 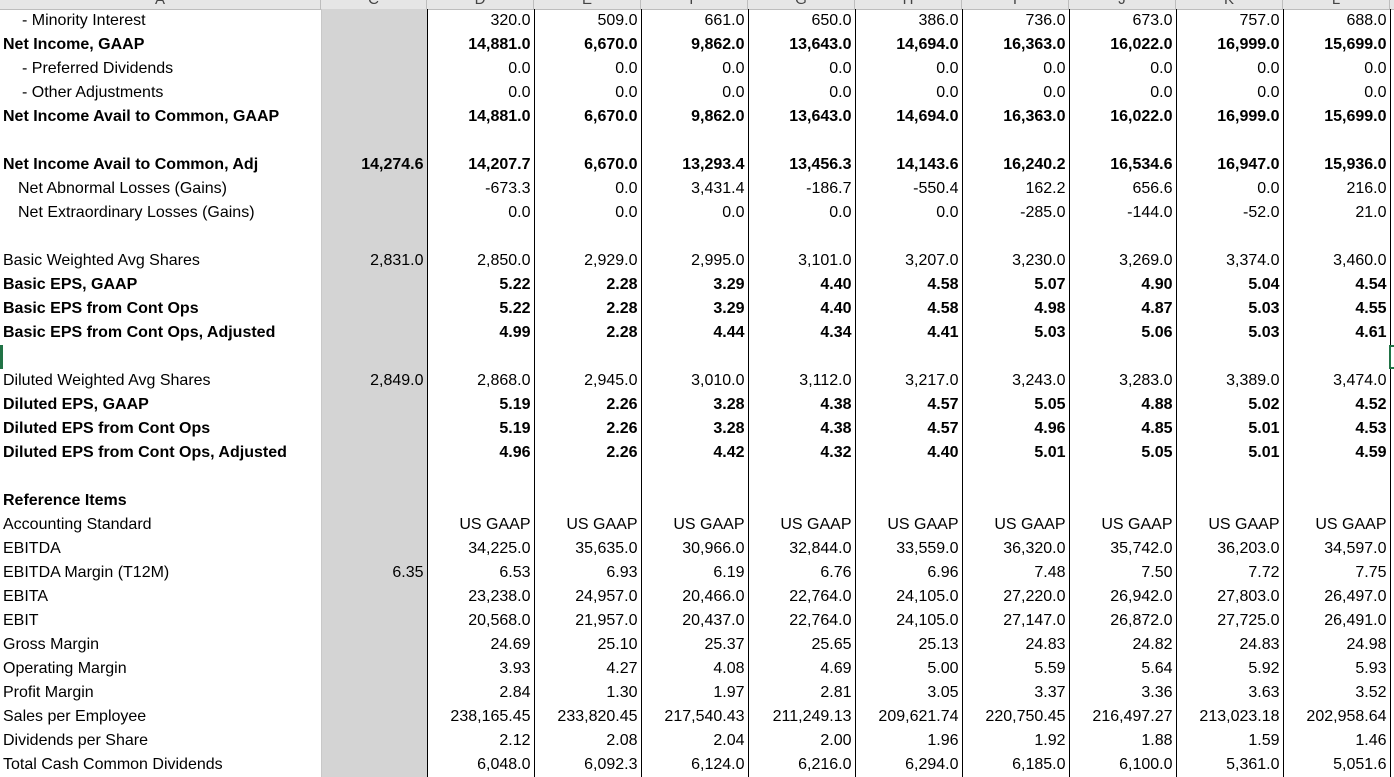 I want to click on cell-h: 0.0, so click(x=909, y=213).